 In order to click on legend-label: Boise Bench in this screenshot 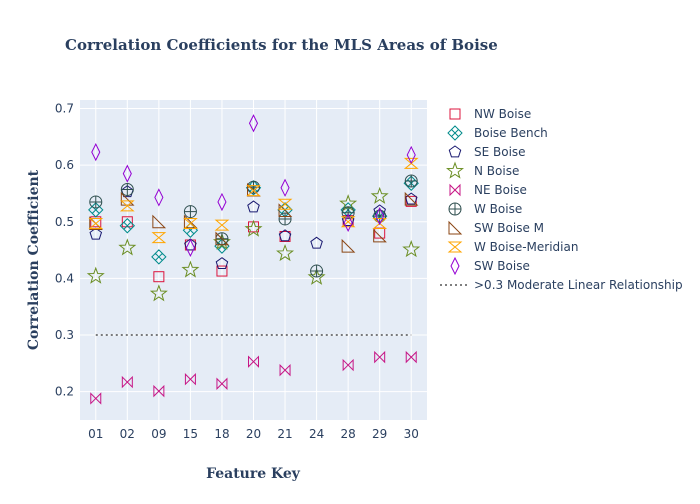, I will do `click(511, 133)`.